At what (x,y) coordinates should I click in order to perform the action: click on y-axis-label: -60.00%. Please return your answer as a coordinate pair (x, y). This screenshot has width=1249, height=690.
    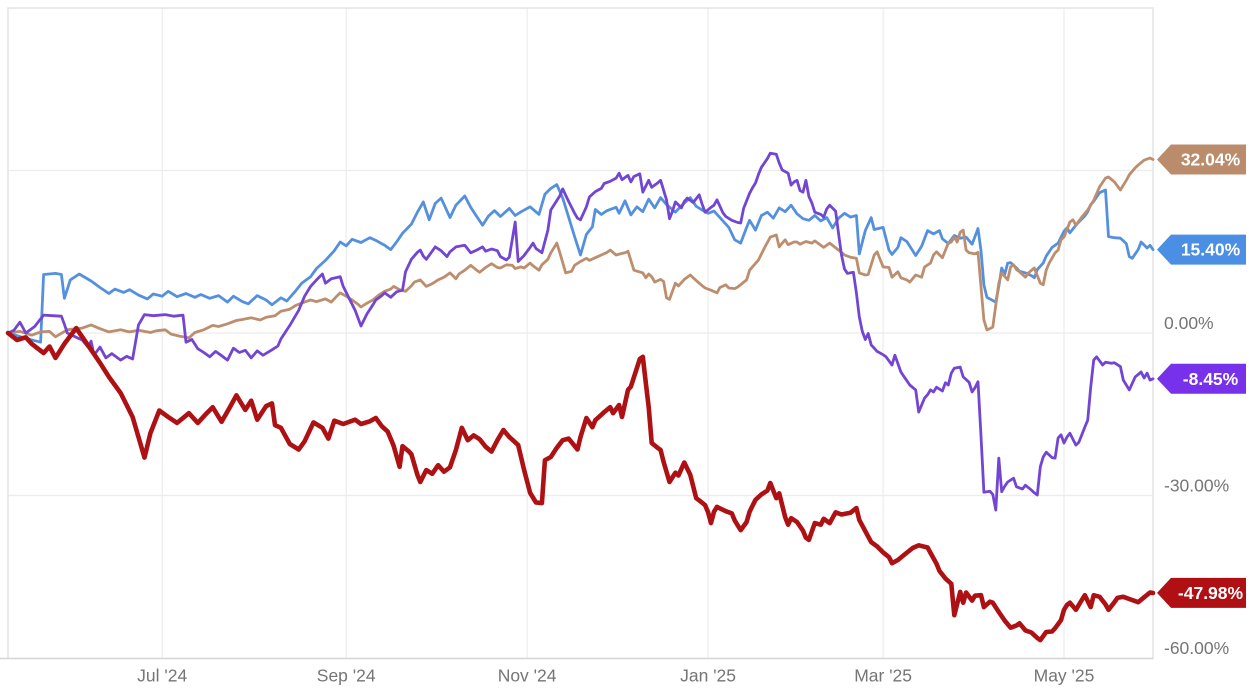
    Looking at the image, I should click on (1196, 648).